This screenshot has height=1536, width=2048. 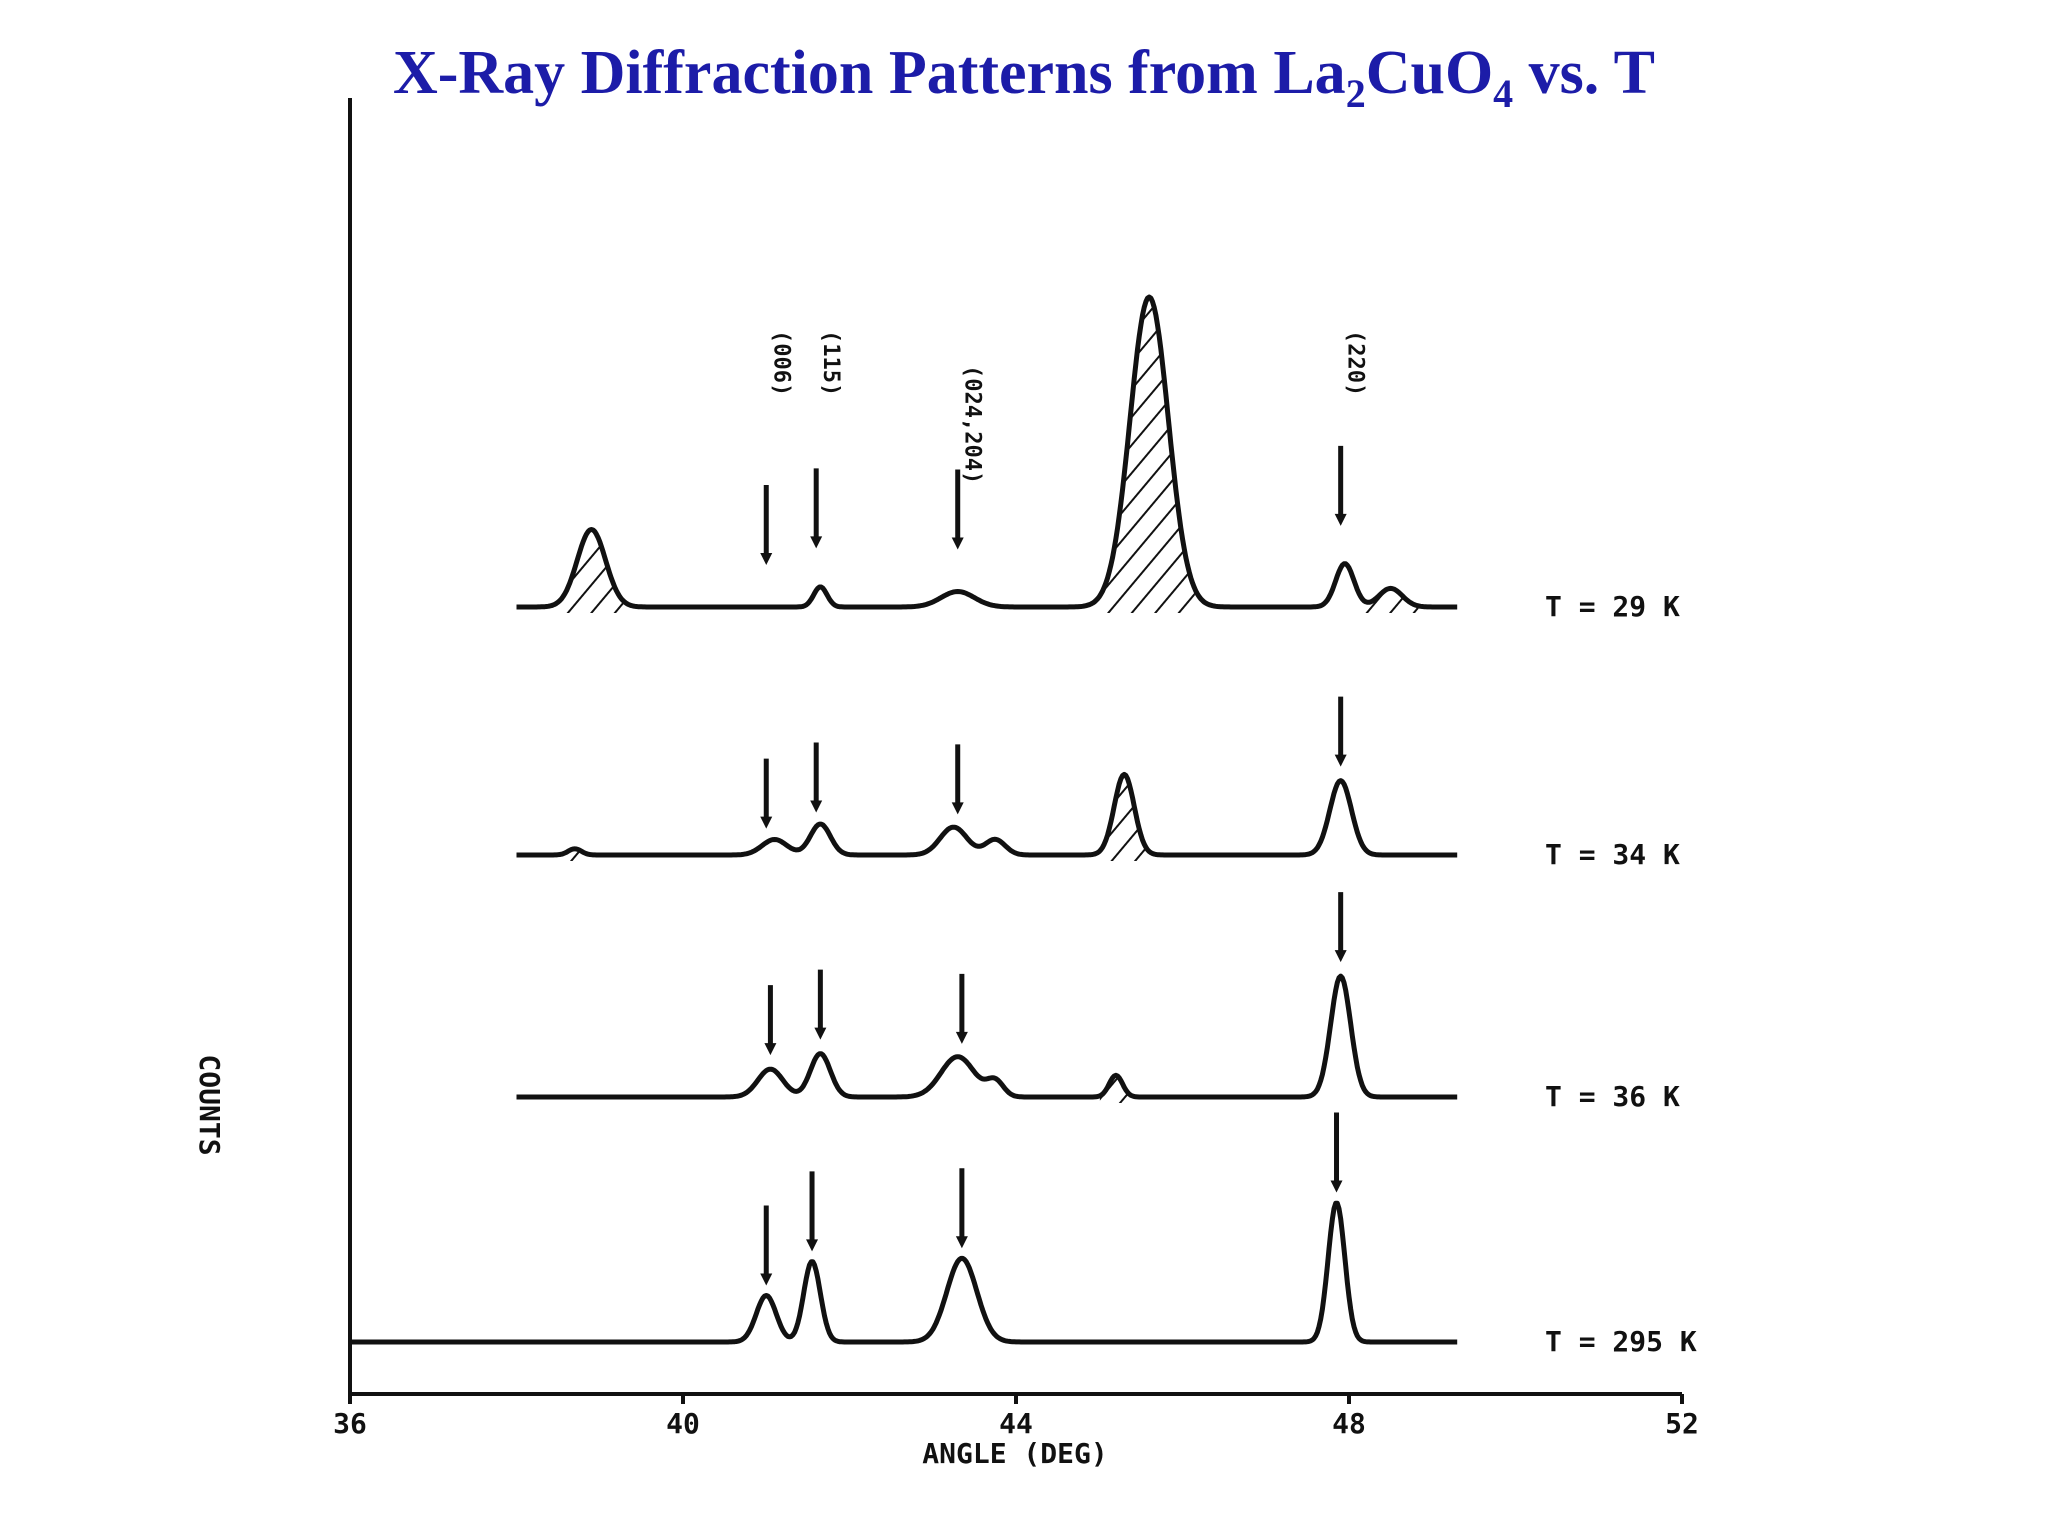 I want to click on temp-label-t-295-k: T = 295 K, so click(x=1621, y=1341).